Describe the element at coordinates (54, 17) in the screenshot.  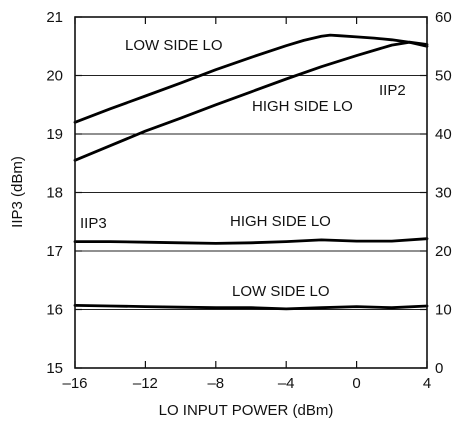
I see `y-left-tick-label: 21` at that location.